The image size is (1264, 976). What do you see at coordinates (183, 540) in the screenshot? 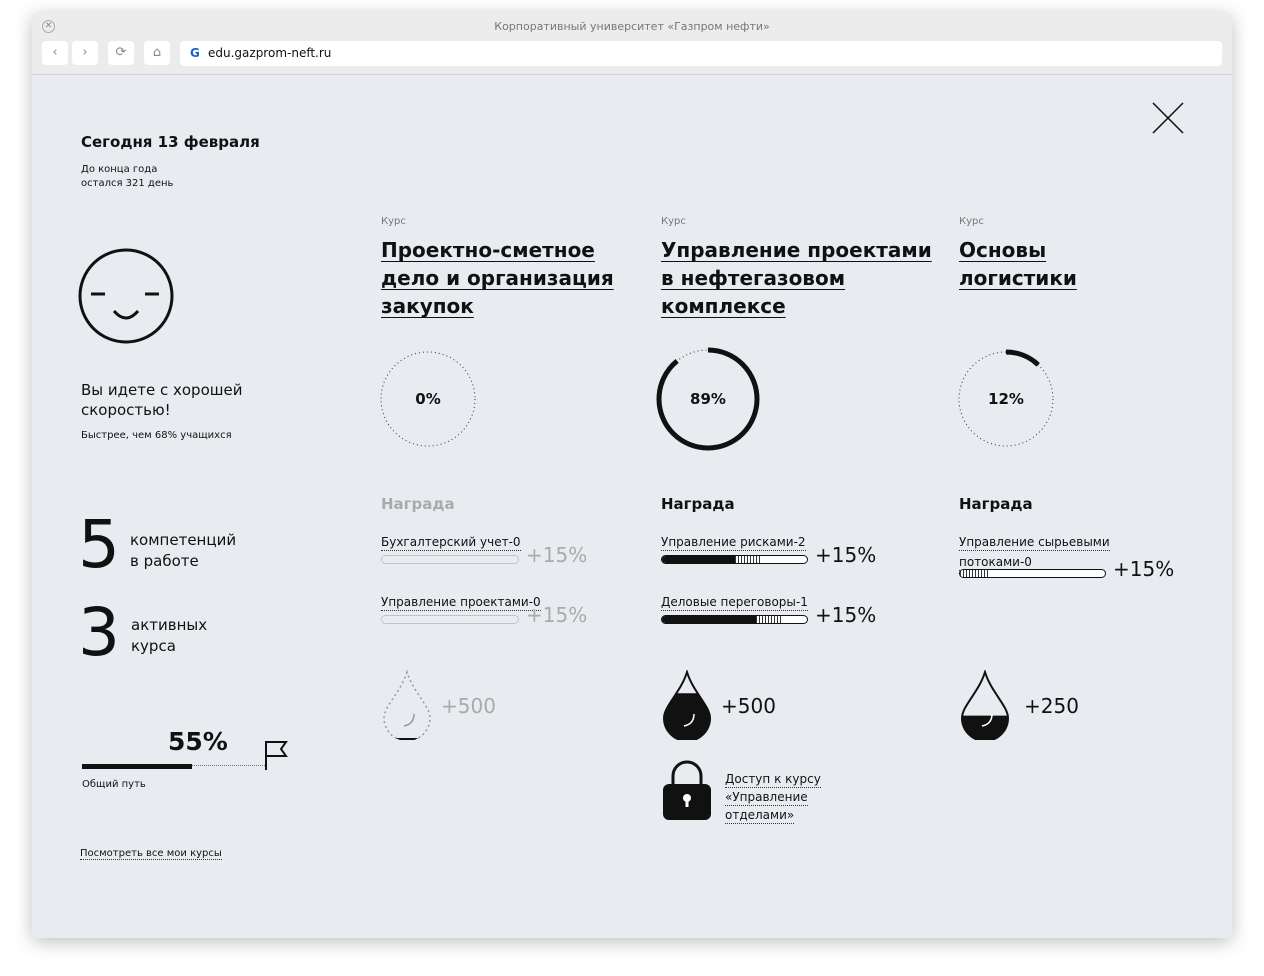
I see `label-line: компетенций` at bounding box center [183, 540].